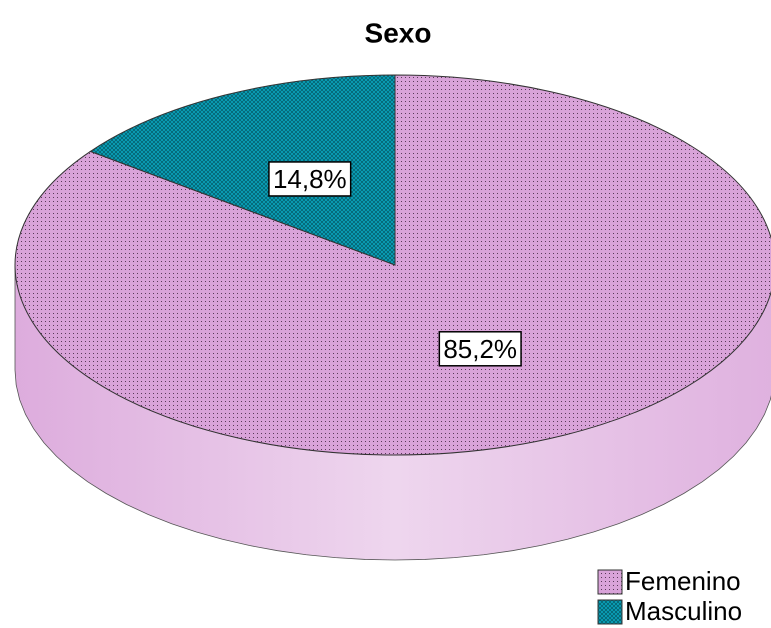  What do you see at coordinates (242, 170) in the screenshot?
I see `pie-slice` at bounding box center [242, 170].